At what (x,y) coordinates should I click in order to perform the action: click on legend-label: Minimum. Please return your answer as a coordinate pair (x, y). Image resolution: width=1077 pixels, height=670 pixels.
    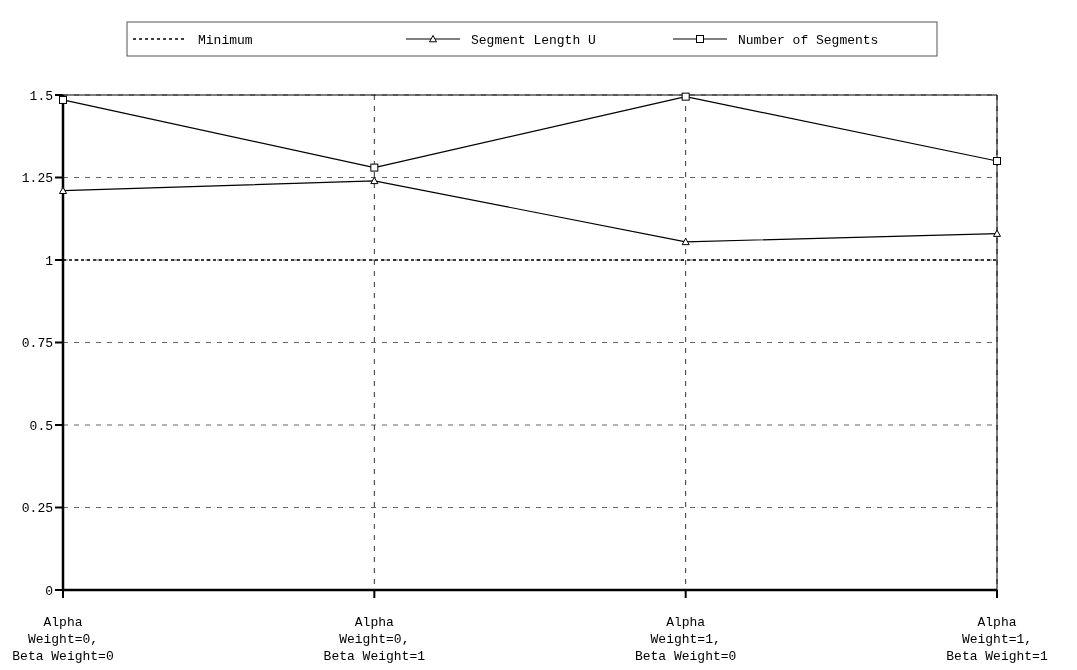
    Looking at the image, I should click on (225, 40).